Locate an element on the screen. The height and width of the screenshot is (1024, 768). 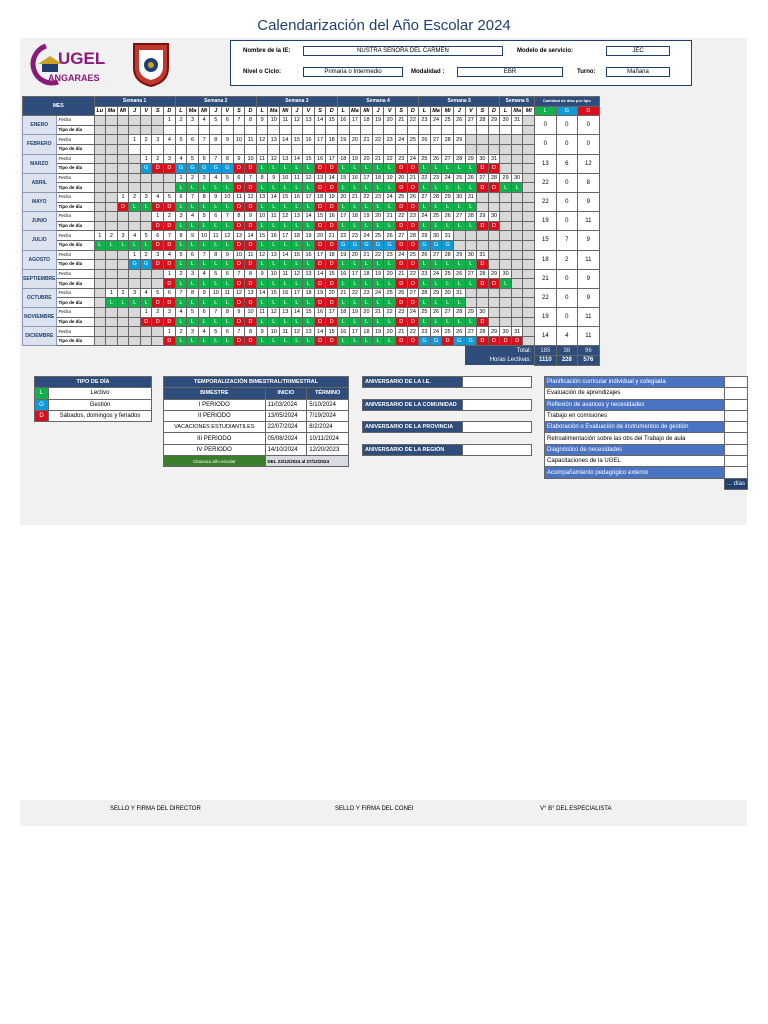
aniv-ie-field is located at coordinates (497, 382).